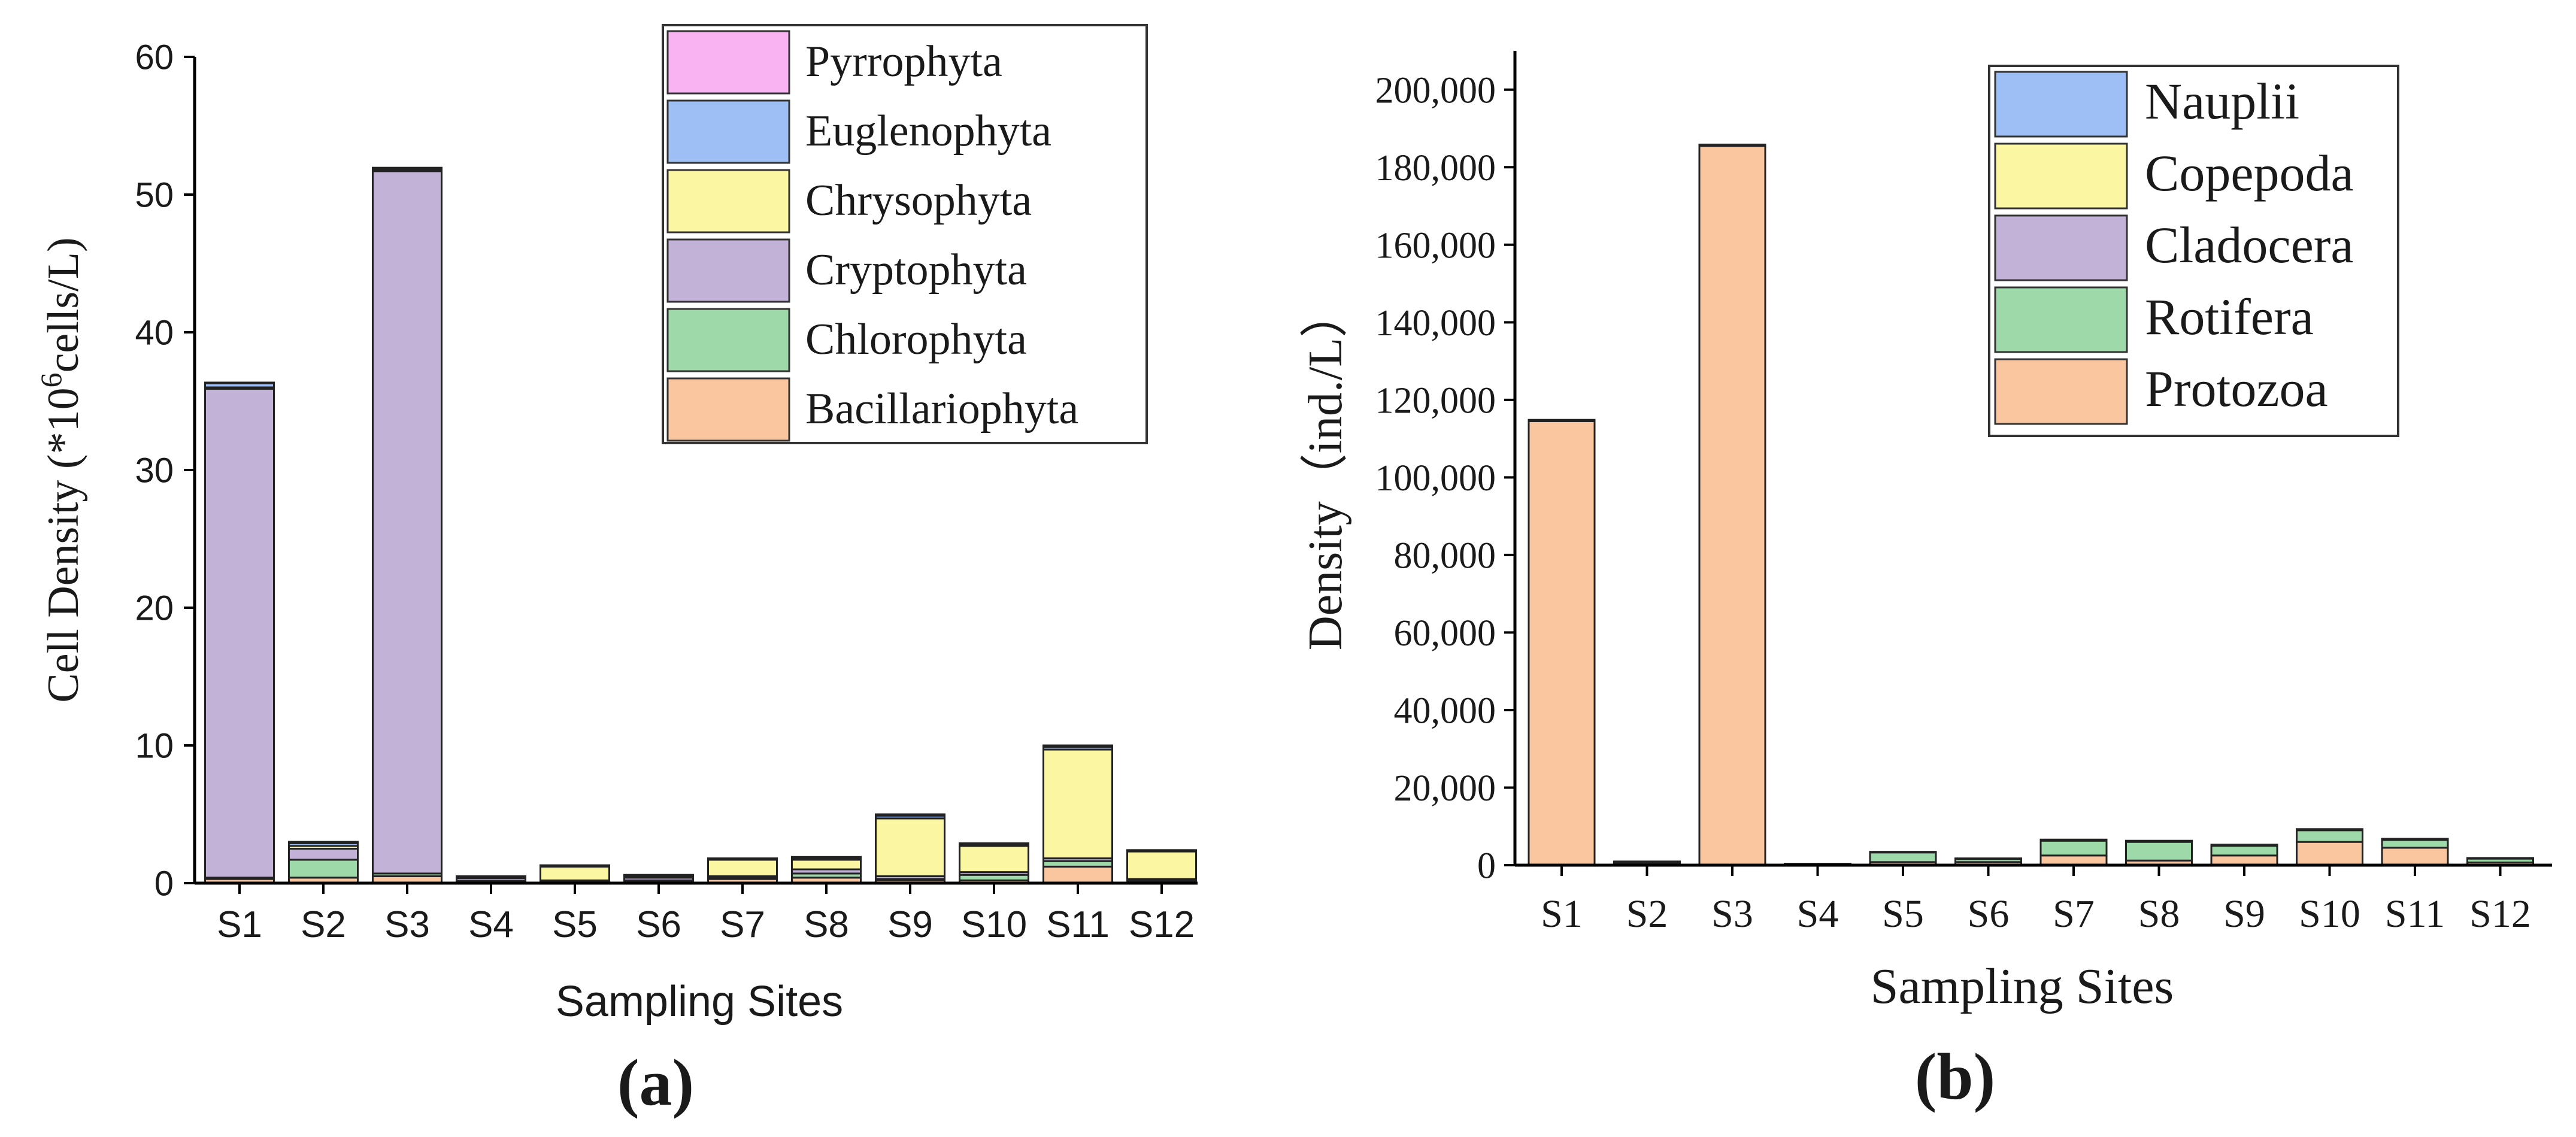 The height and width of the screenshot is (1137, 2576). I want to click on chart-a-legend-swatch-pyrrophyta, so click(728, 62).